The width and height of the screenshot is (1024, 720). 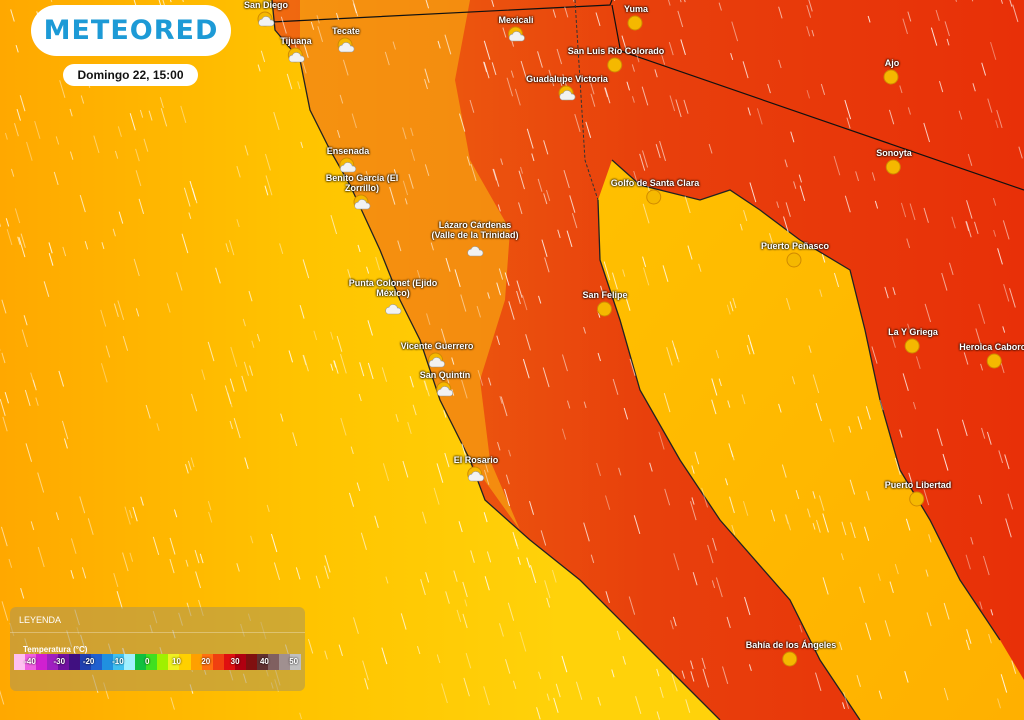 I want to click on city-marker: Vicente Guerrero, so click(x=437, y=354).